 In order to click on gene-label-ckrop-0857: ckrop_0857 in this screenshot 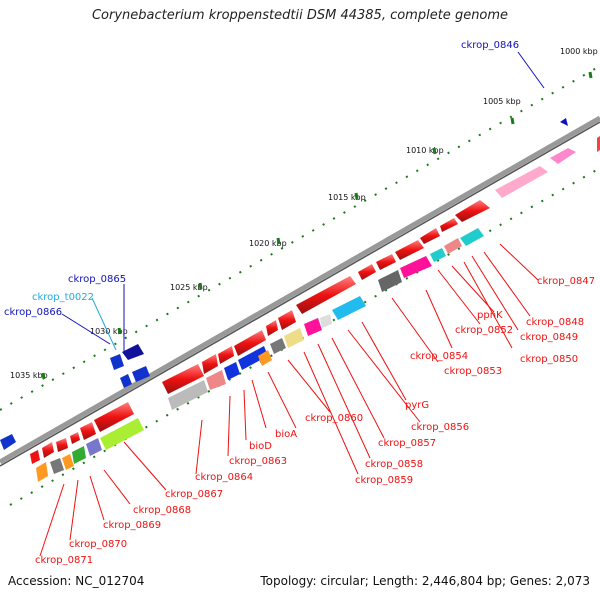, I will do `click(407, 443)`.